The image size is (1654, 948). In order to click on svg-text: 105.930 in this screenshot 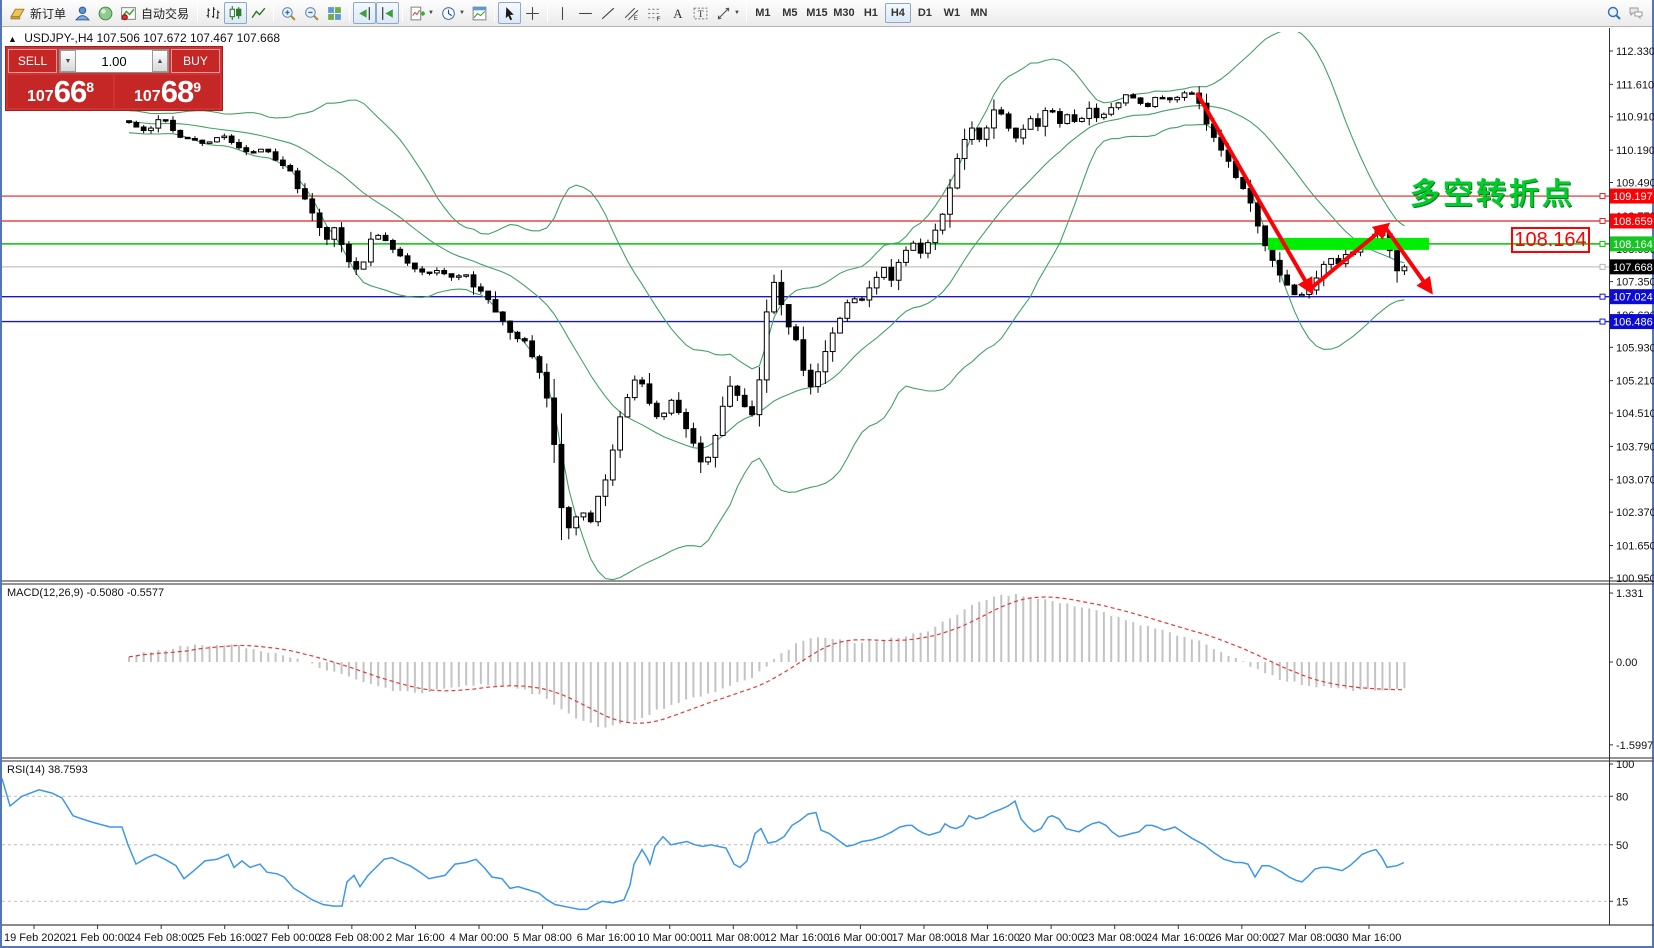, I will do `click(1635, 348)`.